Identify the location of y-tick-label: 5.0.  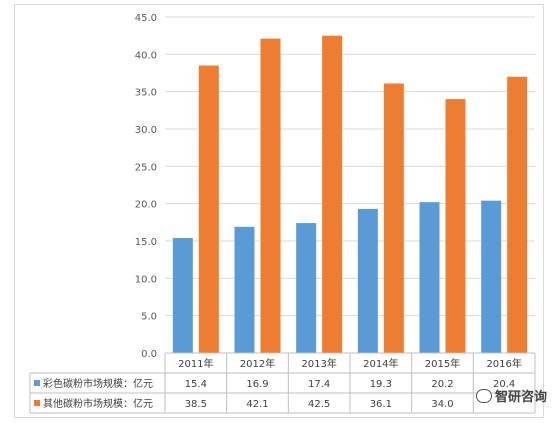
(149, 317).